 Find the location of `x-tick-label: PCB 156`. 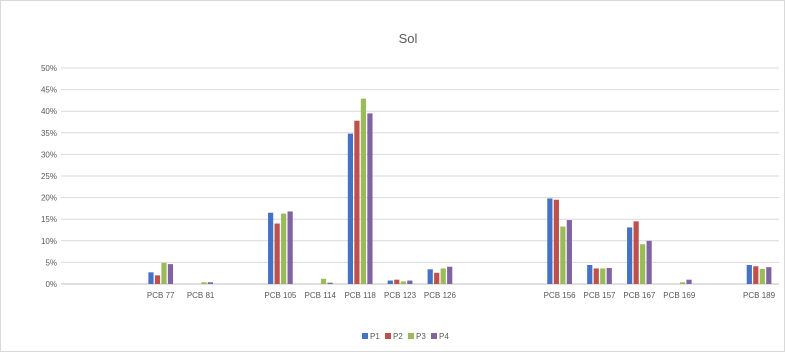

x-tick-label: PCB 156 is located at coordinates (560, 295).